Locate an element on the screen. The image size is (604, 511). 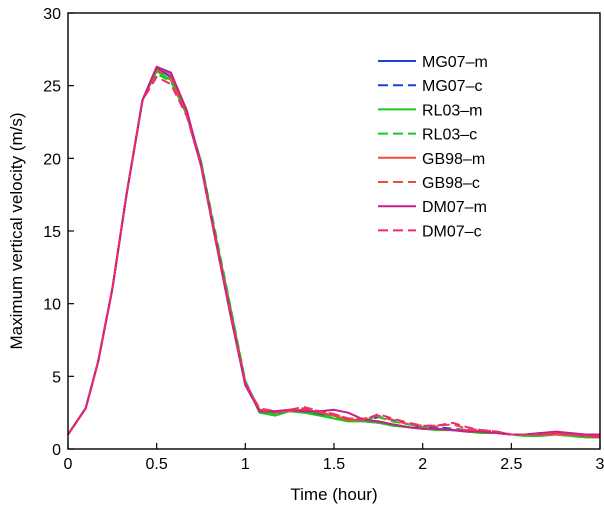
y-tick-label: 0 is located at coordinates (56, 450).